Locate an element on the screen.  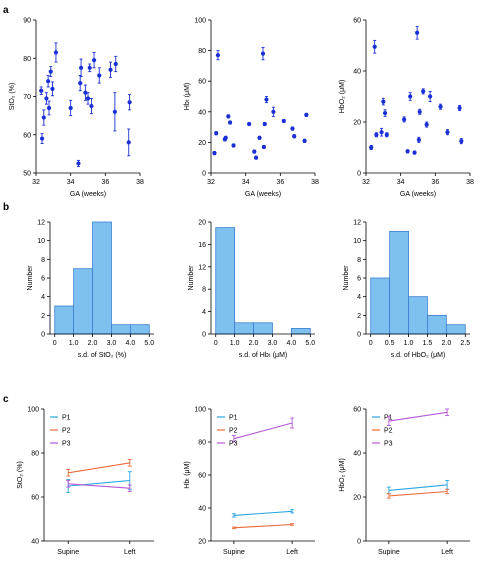
x-axis-label: GA (weeks) is located at coordinates (263, 194).